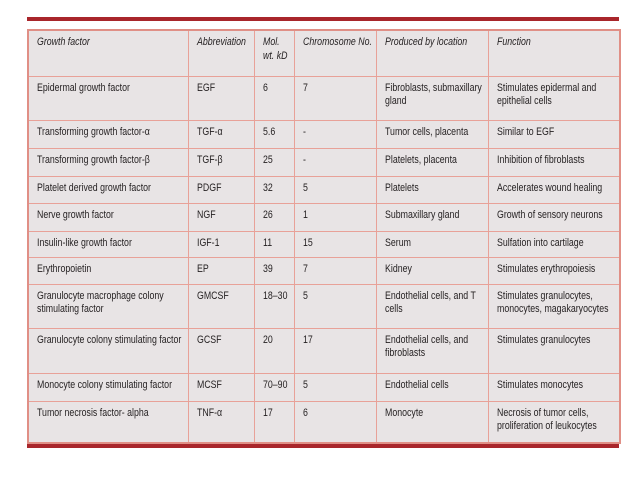 The width and height of the screenshot is (638, 478). Describe the element at coordinates (274, 53) in the screenshot. I see `column-header: Mol. wt. kD` at that location.